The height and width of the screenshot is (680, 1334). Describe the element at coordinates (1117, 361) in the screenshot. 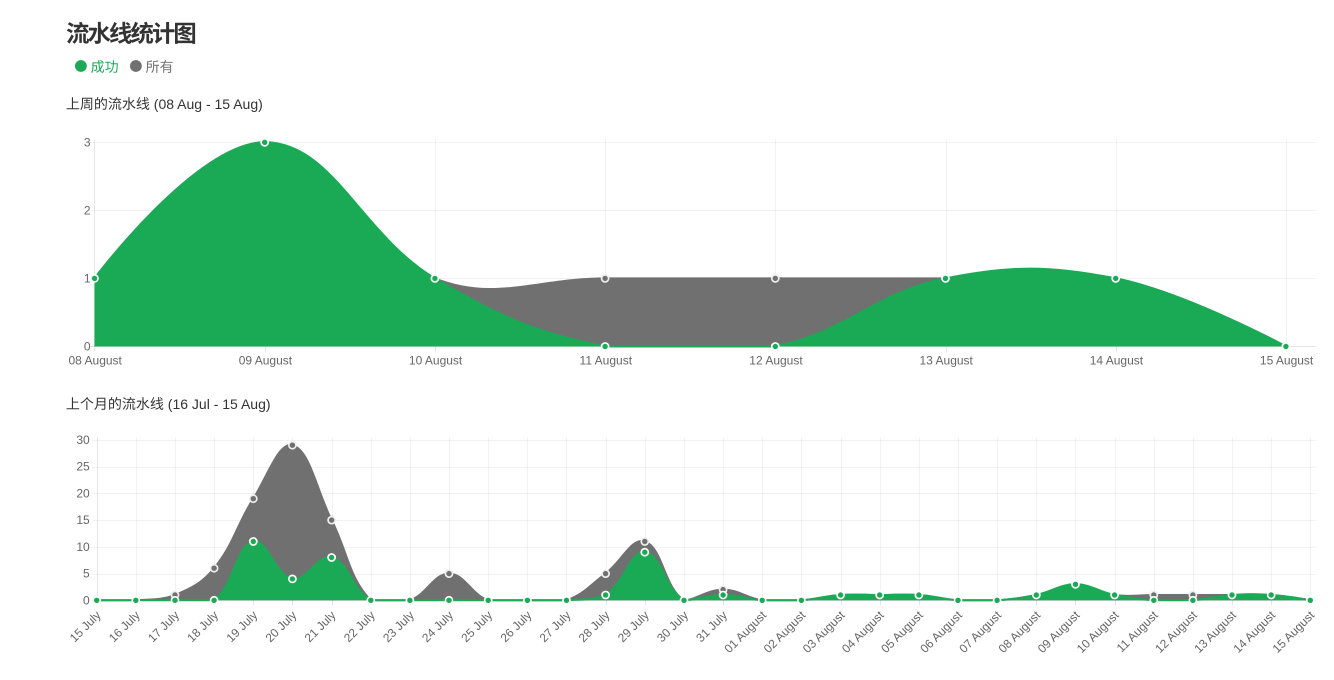

I see `svg-text: 14 August` at that location.